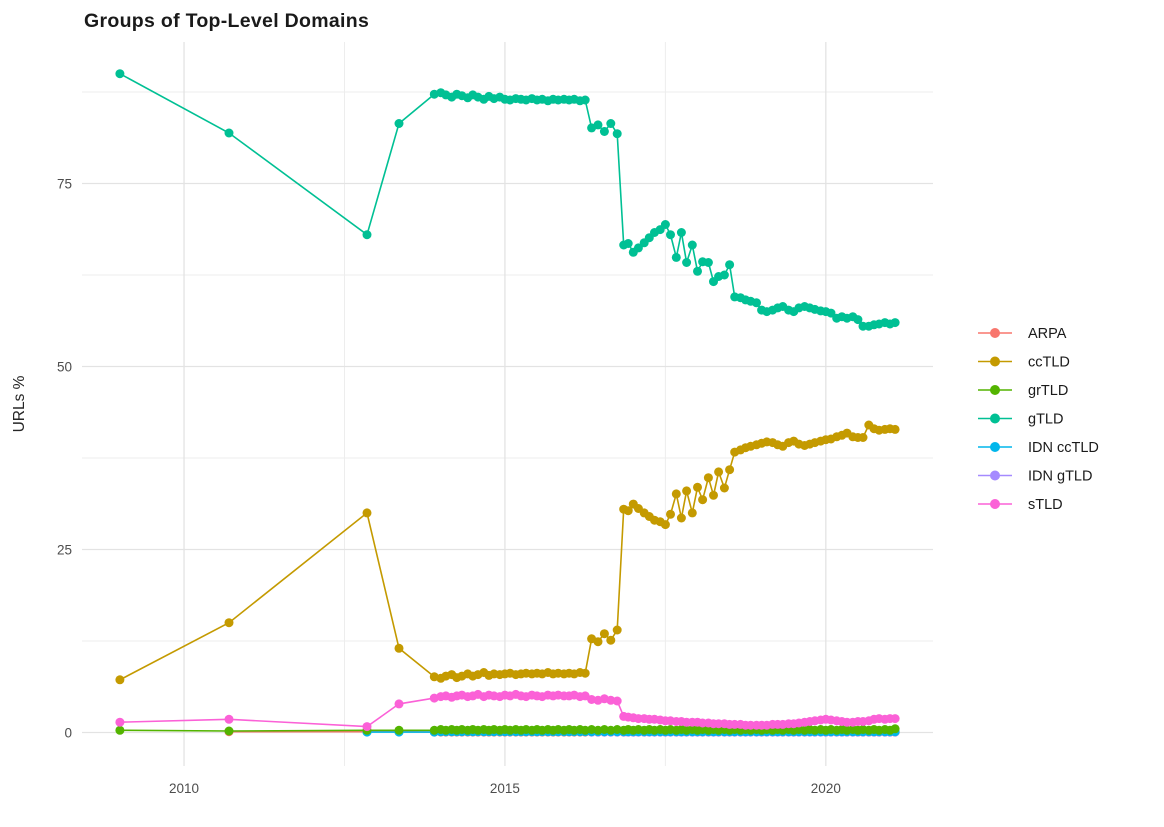  What do you see at coordinates (1020, 505) in the screenshot?
I see `legend-item-sTLD: sTLD` at bounding box center [1020, 505].